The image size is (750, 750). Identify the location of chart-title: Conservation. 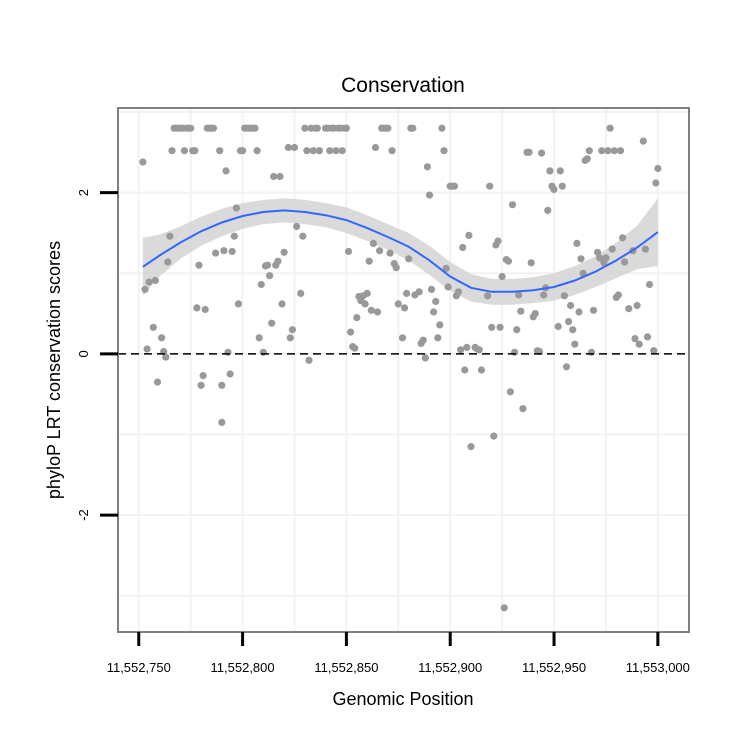
(403, 85).